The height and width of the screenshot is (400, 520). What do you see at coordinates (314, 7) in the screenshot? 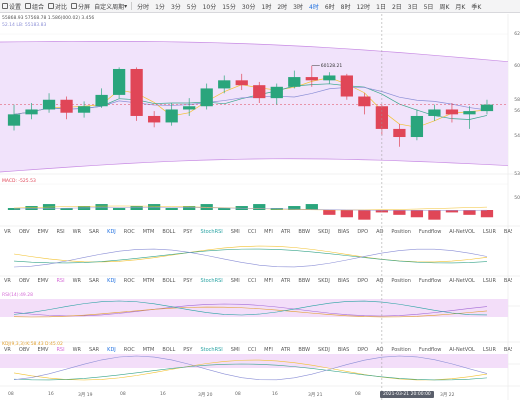
I see `interval-10: 4时` at bounding box center [314, 7].